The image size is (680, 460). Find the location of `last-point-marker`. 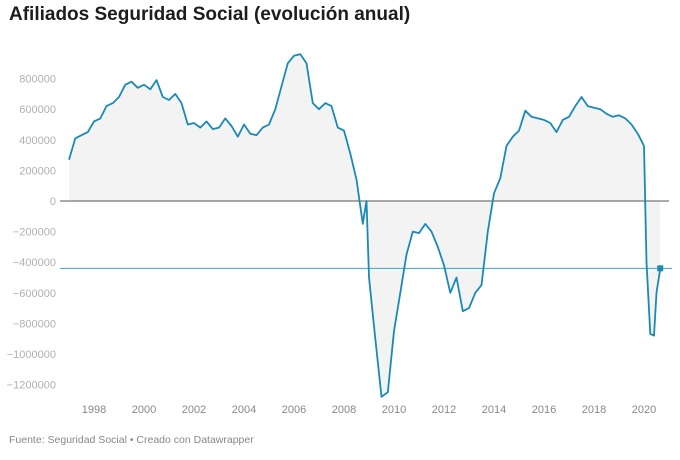

last-point-marker is located at coordinates (660, 268).